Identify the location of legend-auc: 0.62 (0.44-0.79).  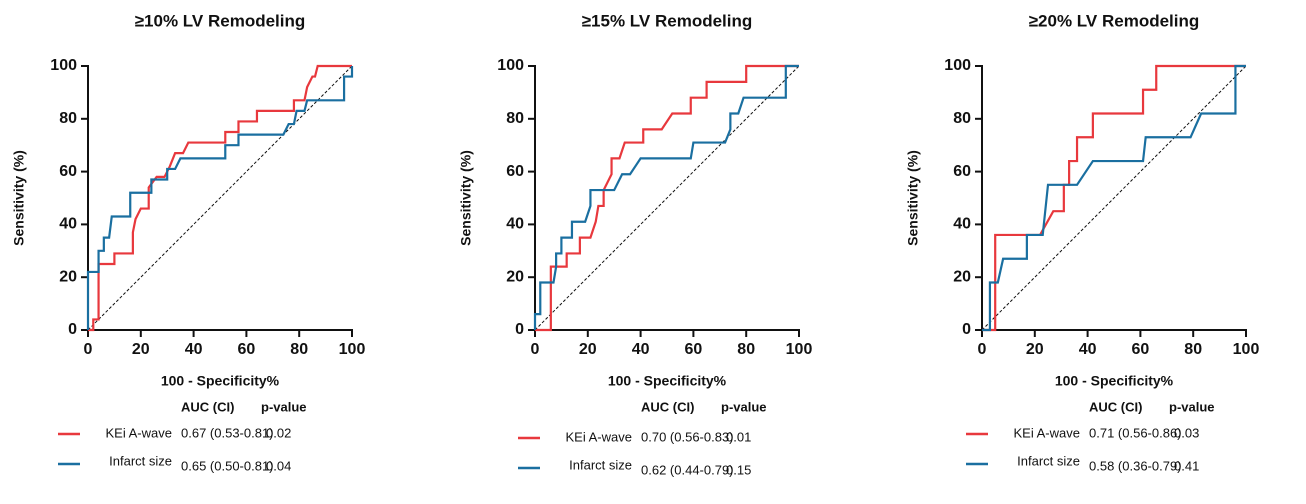
(687, 469).